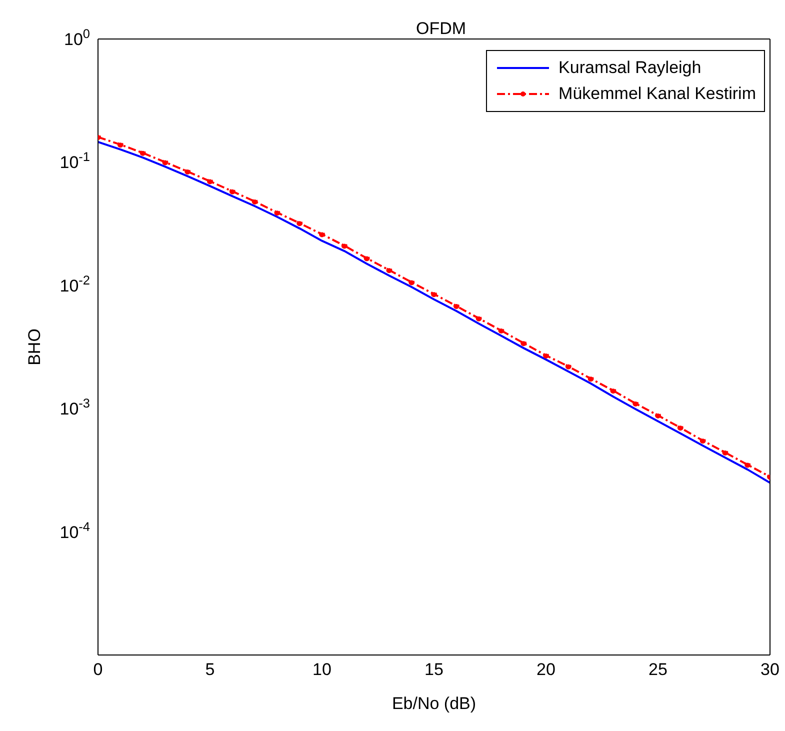 The width and height of the screenshot is (785, 731). What do you see at coordinates (434, 670) in the screenshot?
I see `x-tick-label: 15` at bounding box center [434, 670].